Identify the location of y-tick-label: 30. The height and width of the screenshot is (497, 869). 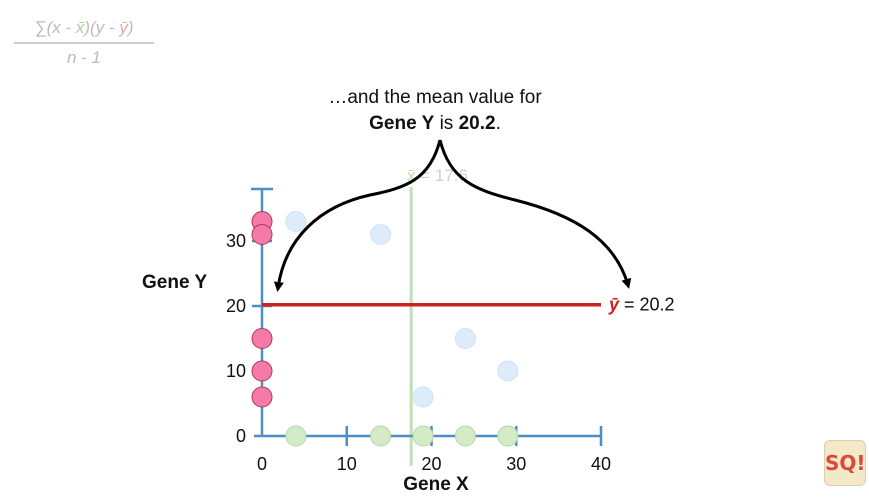
(236, 241).